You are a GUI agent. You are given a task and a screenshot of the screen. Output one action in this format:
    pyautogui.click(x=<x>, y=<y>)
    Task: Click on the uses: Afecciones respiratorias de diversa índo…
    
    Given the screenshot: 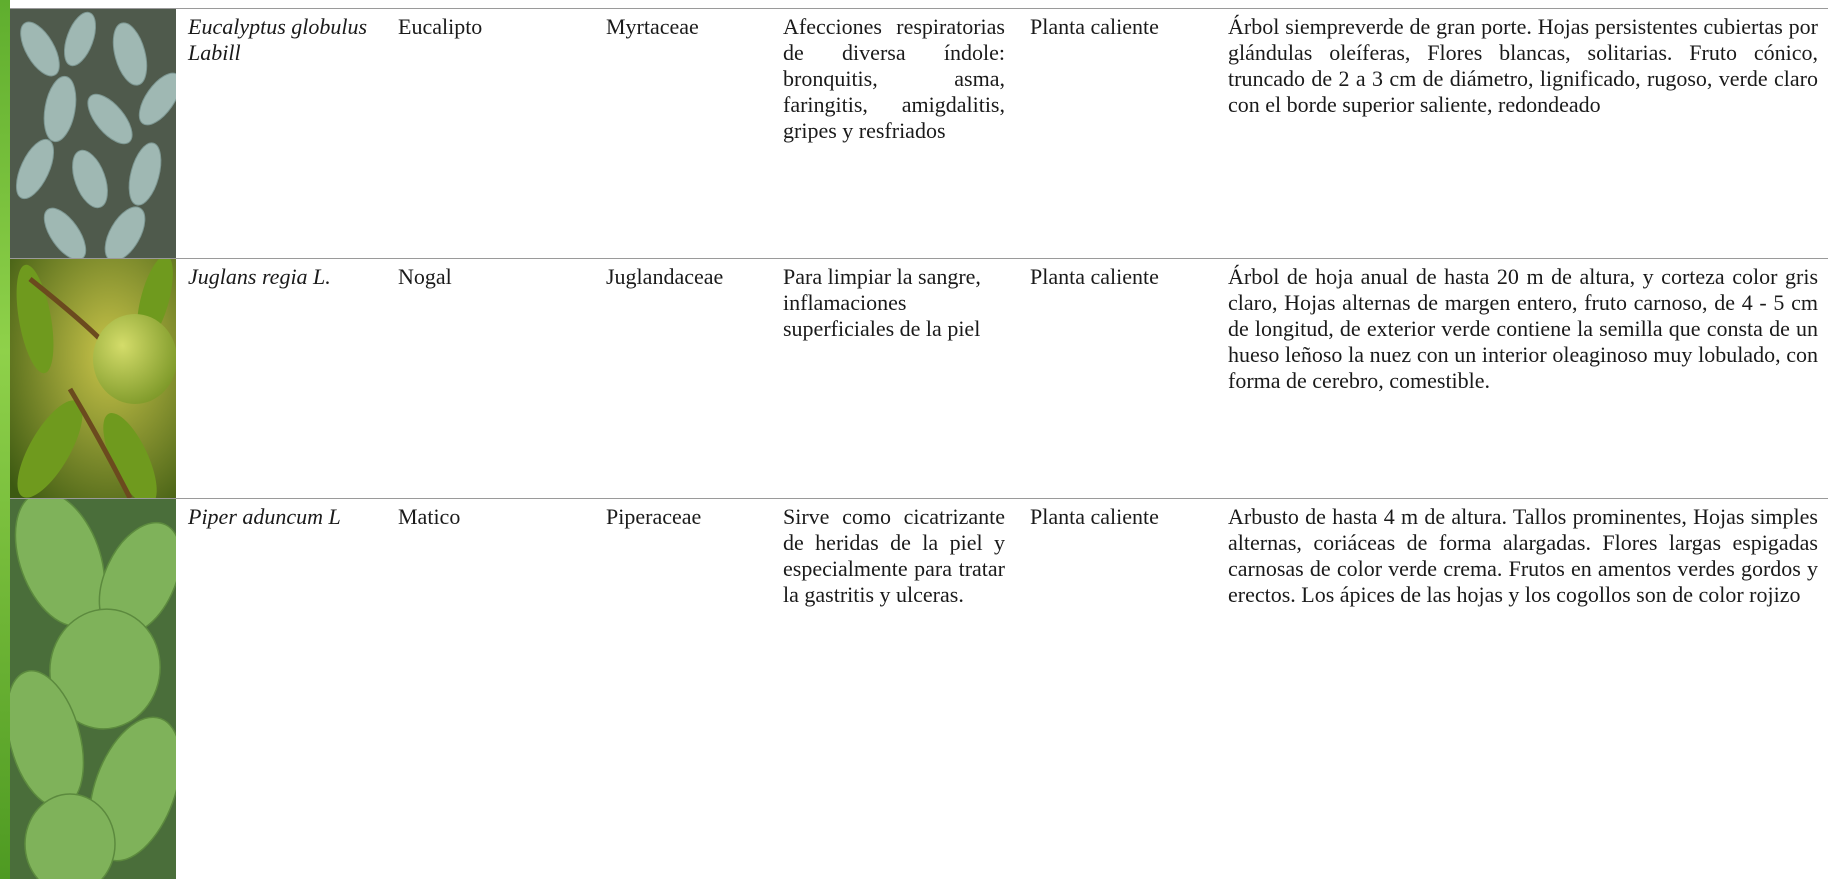 What is the action you would take?
    pyautogui.click(x=894, y=78)
    